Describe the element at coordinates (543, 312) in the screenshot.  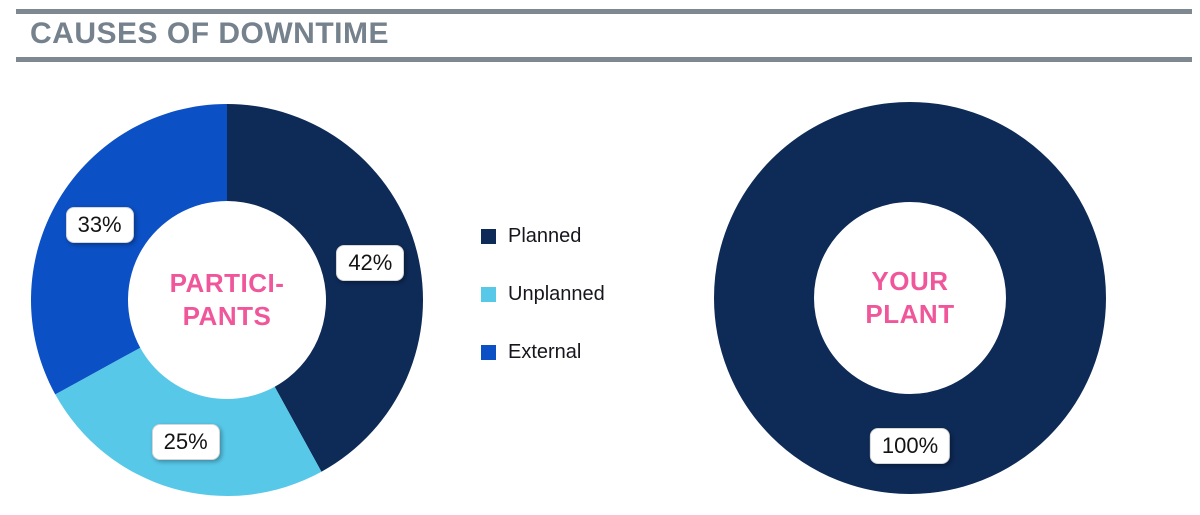
I see `legend: Planned Unplanned External` at that location.